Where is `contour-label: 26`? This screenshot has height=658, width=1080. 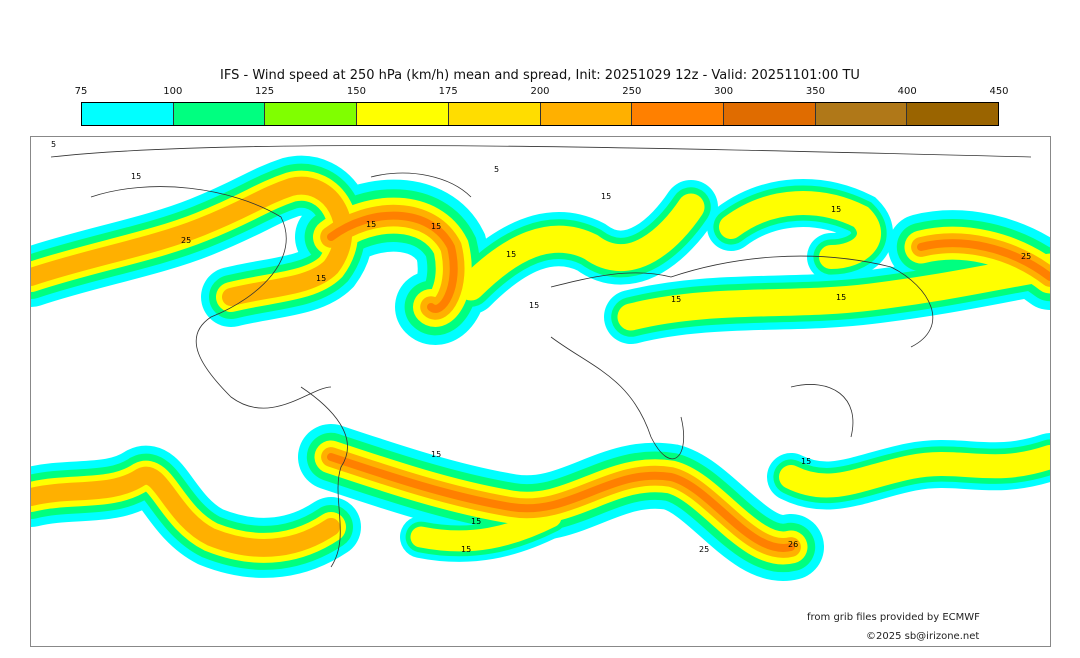 contour-label: 26 is located at coordinates (793, 544).